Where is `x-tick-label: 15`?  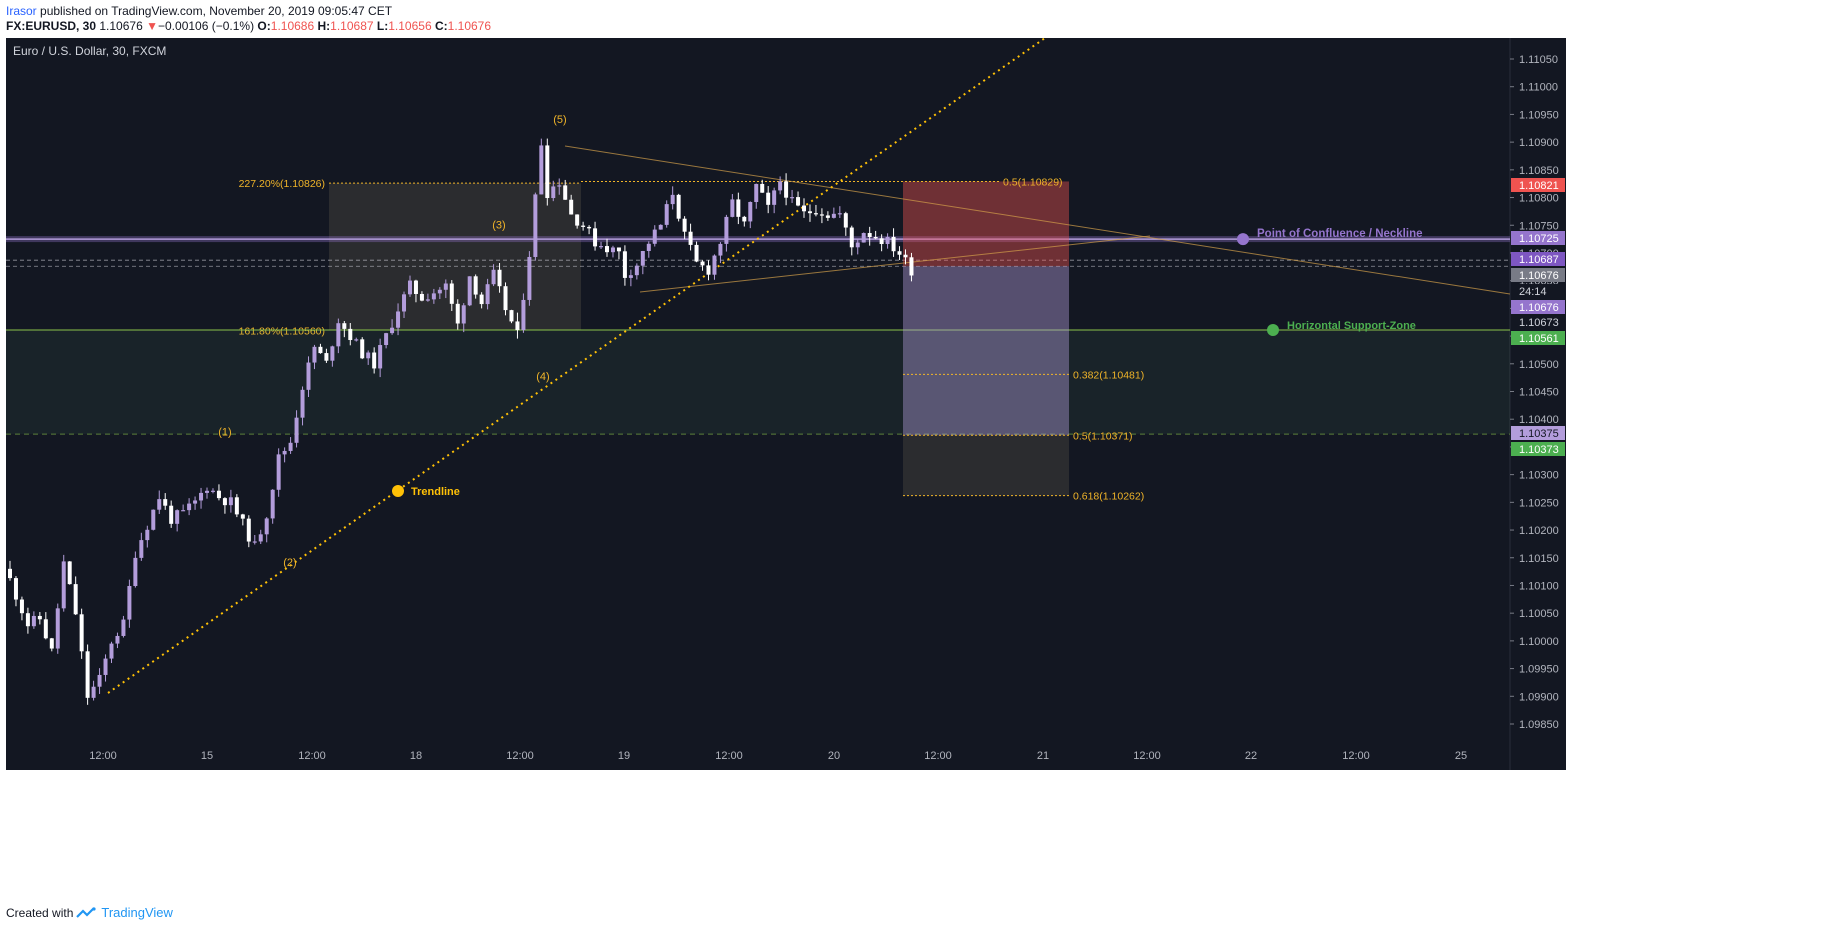 x-tick-label: 15 is located at coordinates (207, 756).